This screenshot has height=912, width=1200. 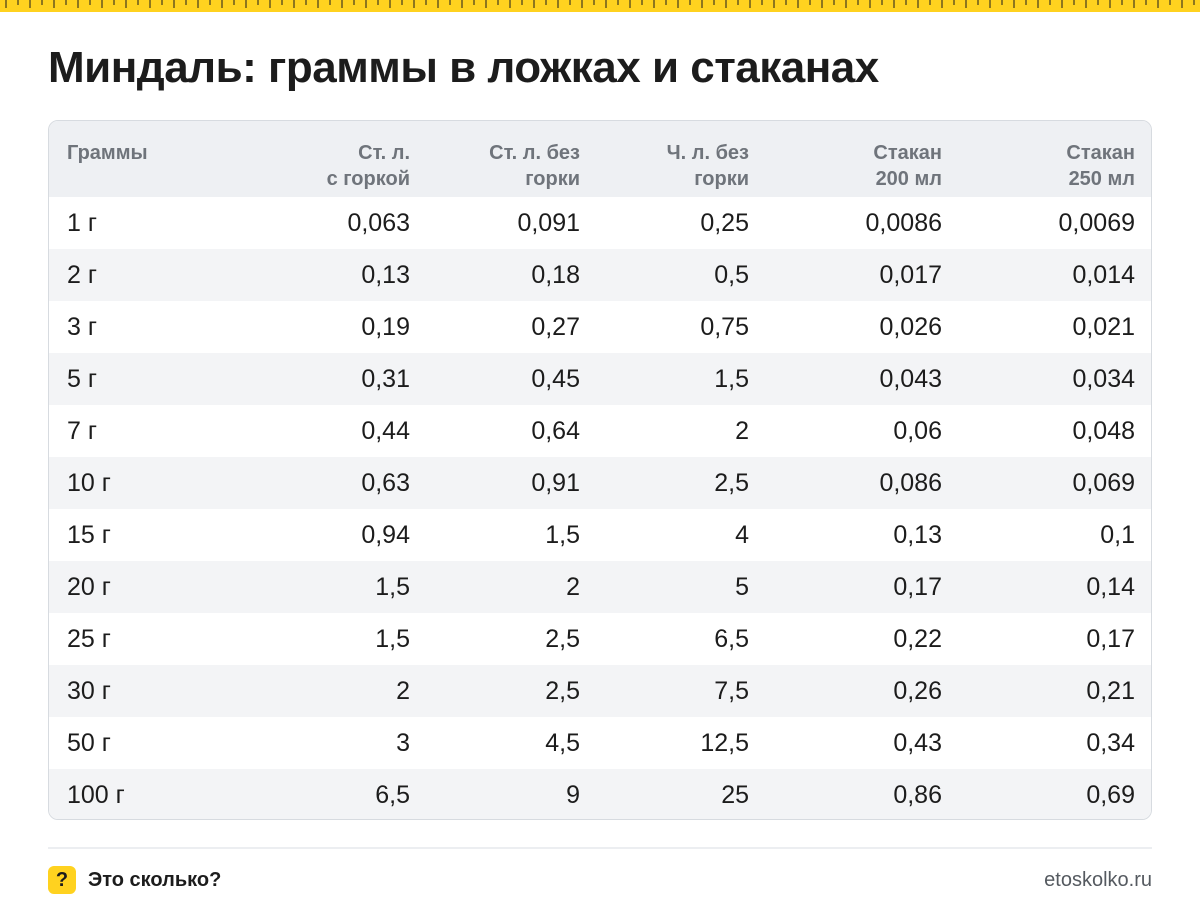 I want to click on value-cell: 0,017, so click(x=910, y=274).